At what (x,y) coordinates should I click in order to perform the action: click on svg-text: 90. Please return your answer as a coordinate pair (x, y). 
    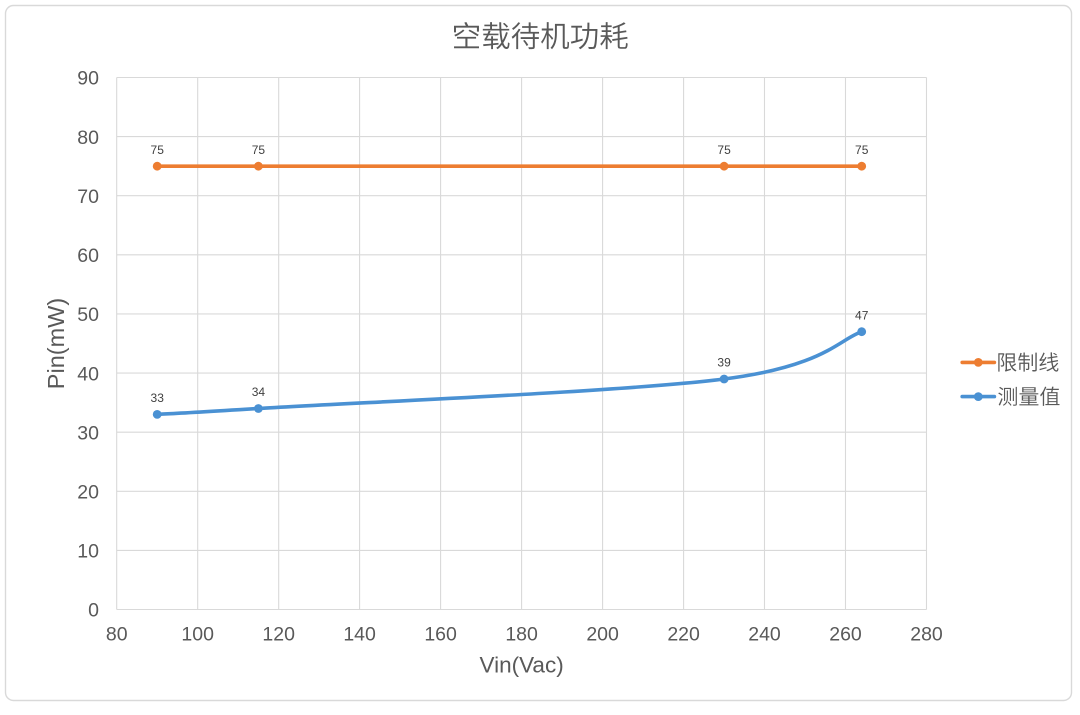
    Looking at the image, I should click on (88, 79).